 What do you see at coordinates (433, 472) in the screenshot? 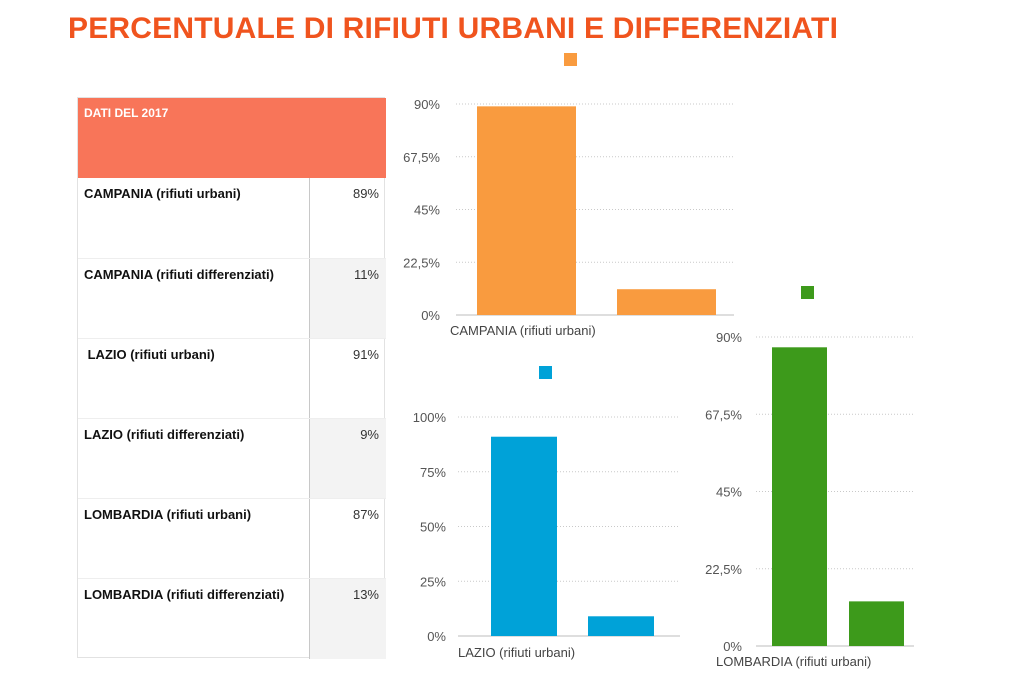
I see `y-tick-label: 75%` at bounding box center [433, 472].